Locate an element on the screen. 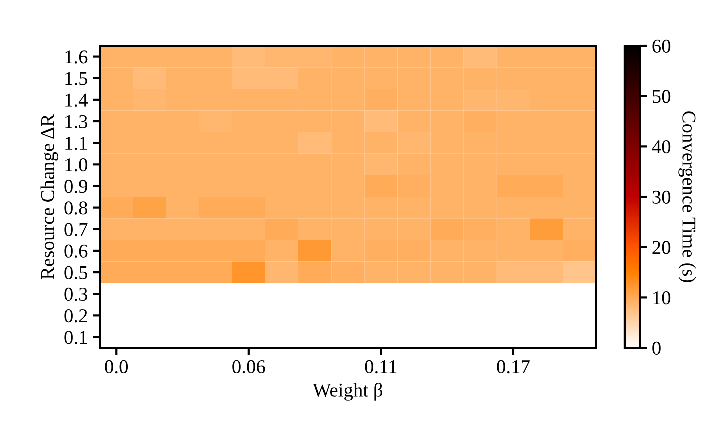 This screenshot has height=426, width=720. y-tick-label: 0.1 is located at coordinates (76, 337).